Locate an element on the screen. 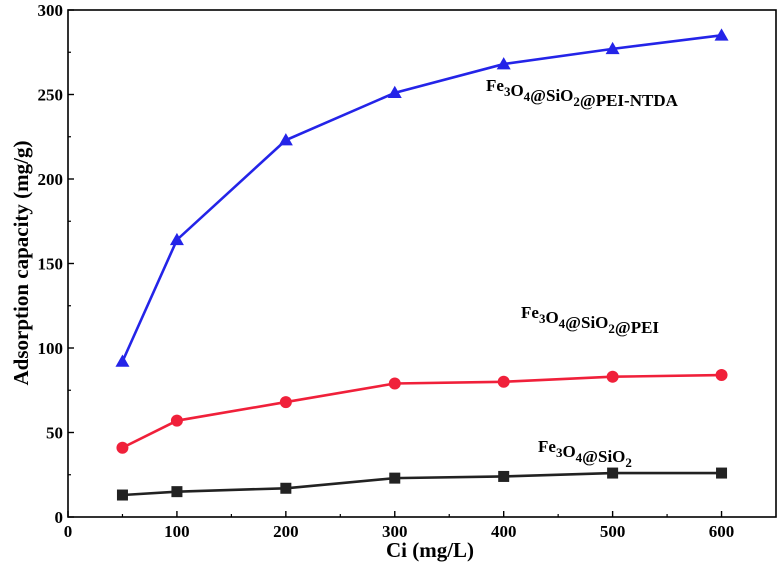 This screenshot has height=571, width=782. x-axis-title: Ci (mg/L) is located at coordinates (430, 550).